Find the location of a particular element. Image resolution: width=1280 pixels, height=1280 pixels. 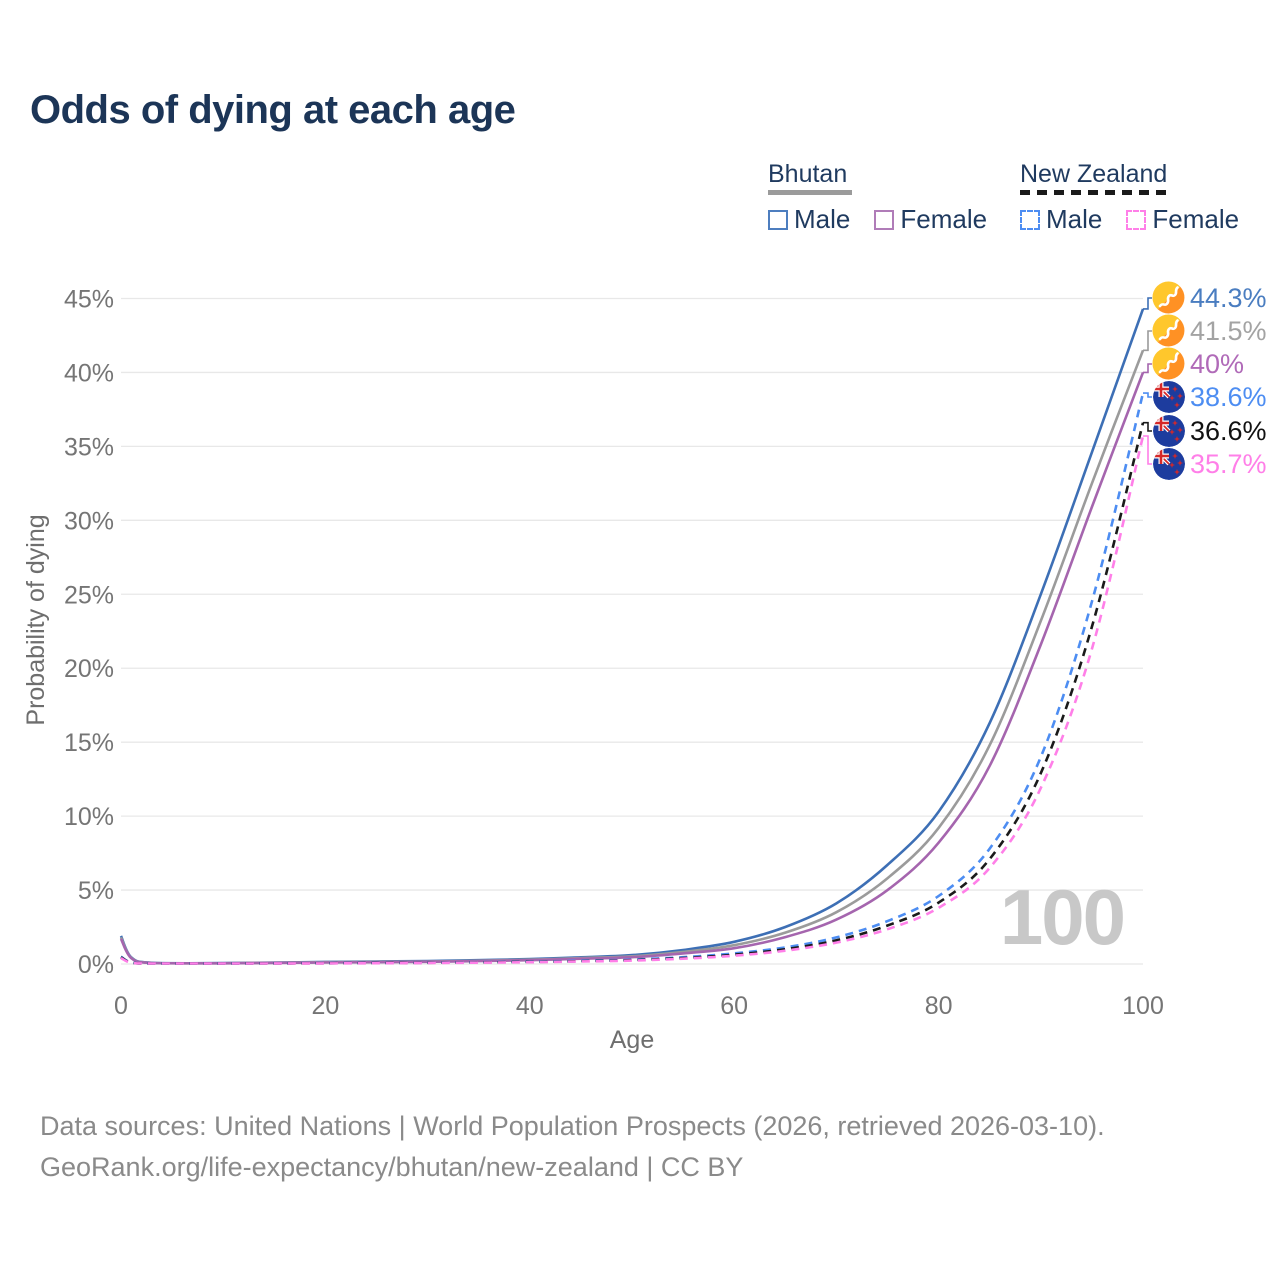

x-tick-label: 0 is located at coordinates (121, 1006).